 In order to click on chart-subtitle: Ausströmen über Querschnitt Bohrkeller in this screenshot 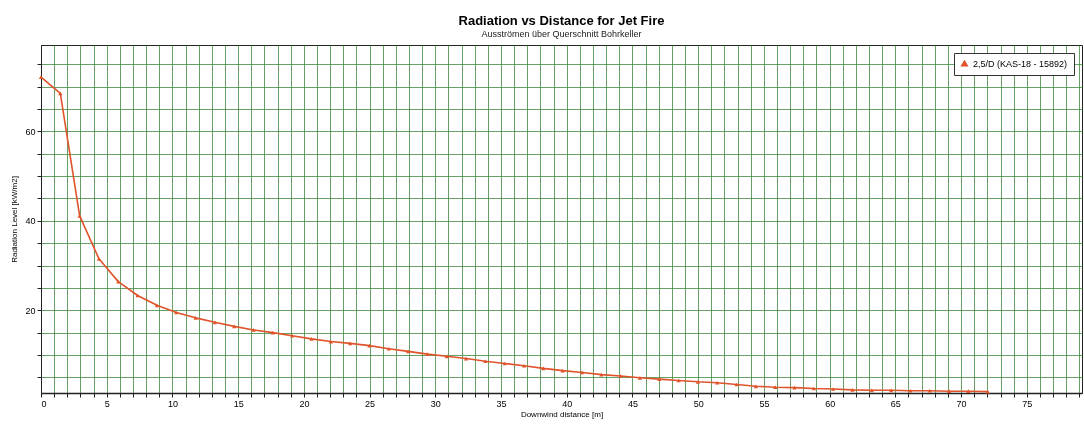, I will do `click(561, 34)`.